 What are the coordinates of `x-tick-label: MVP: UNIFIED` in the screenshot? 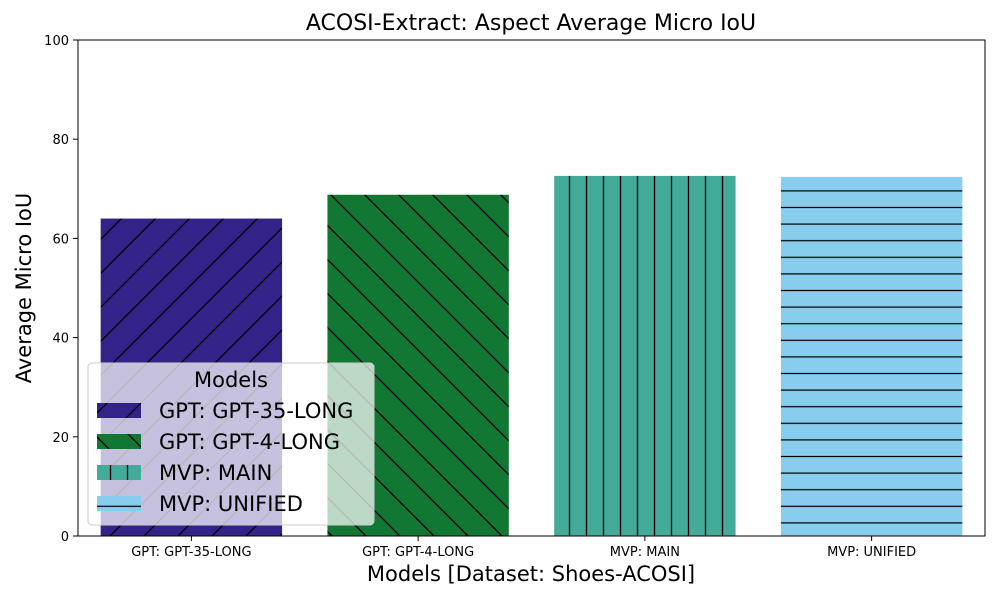 It's located at (871, 552).